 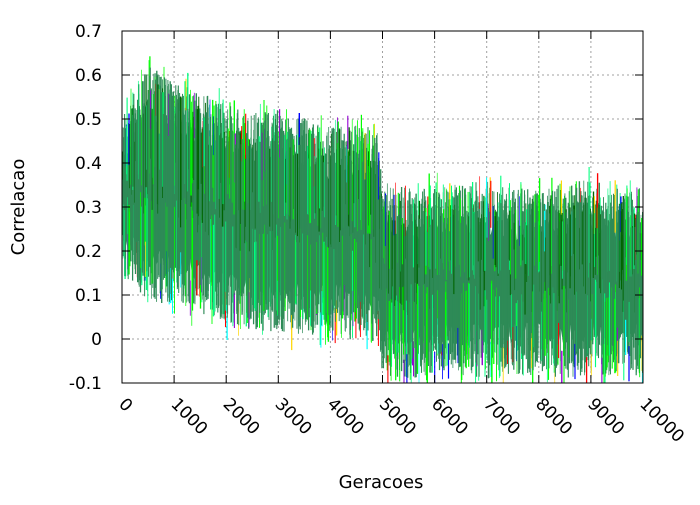 I want to click on x-tick-label: 9000, so click(x=605, y=416).